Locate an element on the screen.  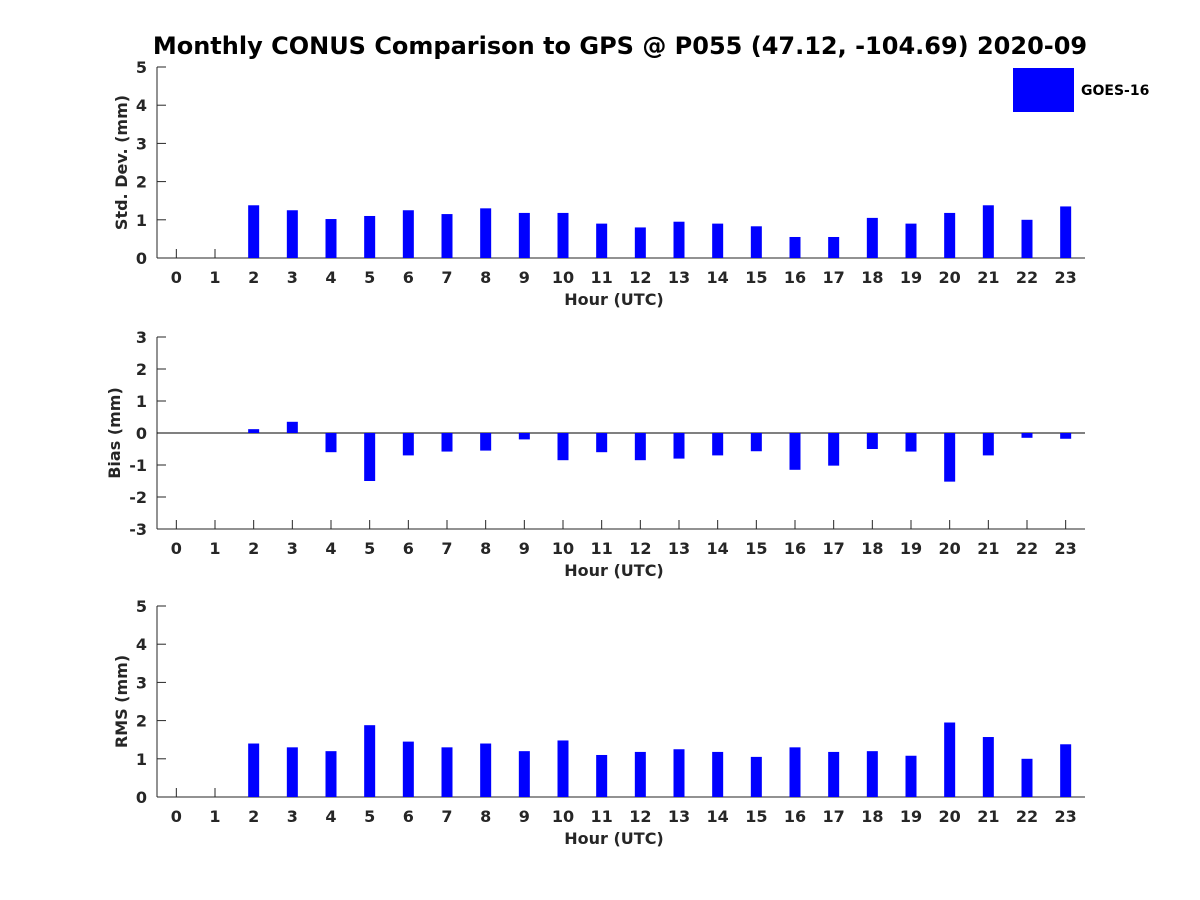
legend: GOES-16 is located at coordinates (1081, 90).